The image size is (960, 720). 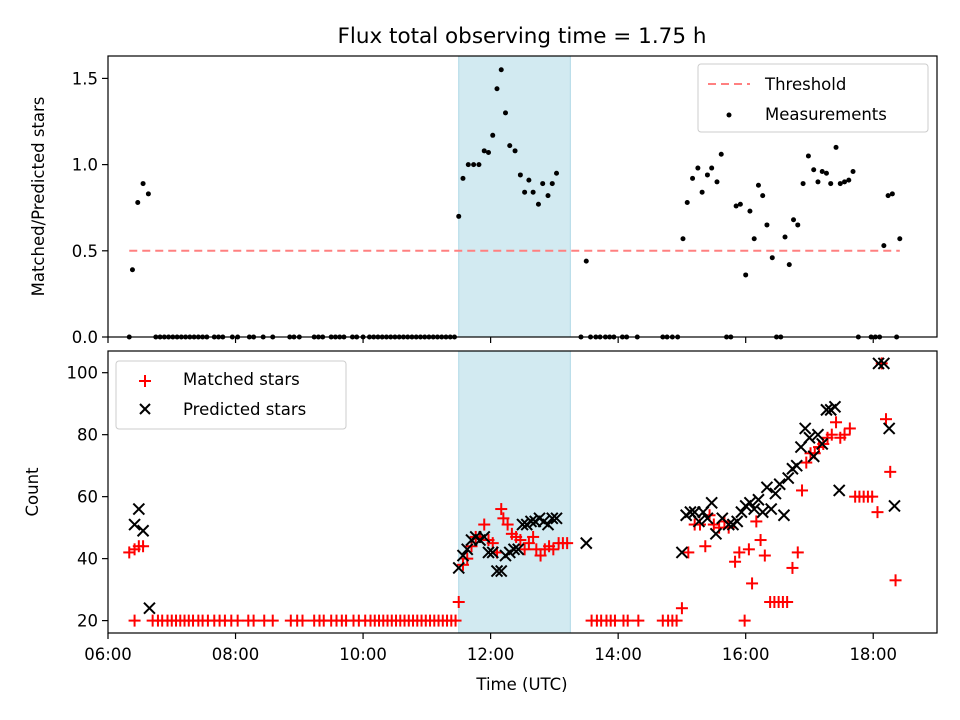 What do you see at coordinates (491, 654) in the screenshot?
I see `x-tick-label: 12:00` at bounding box center [491, 654].